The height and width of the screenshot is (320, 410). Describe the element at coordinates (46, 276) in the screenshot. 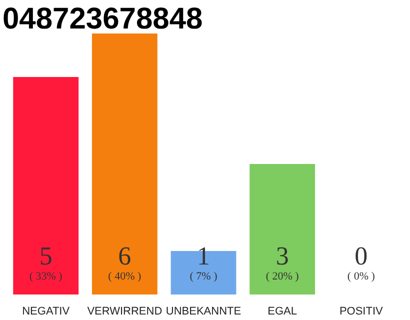

I see `annotation: ( 33% )` at that location.